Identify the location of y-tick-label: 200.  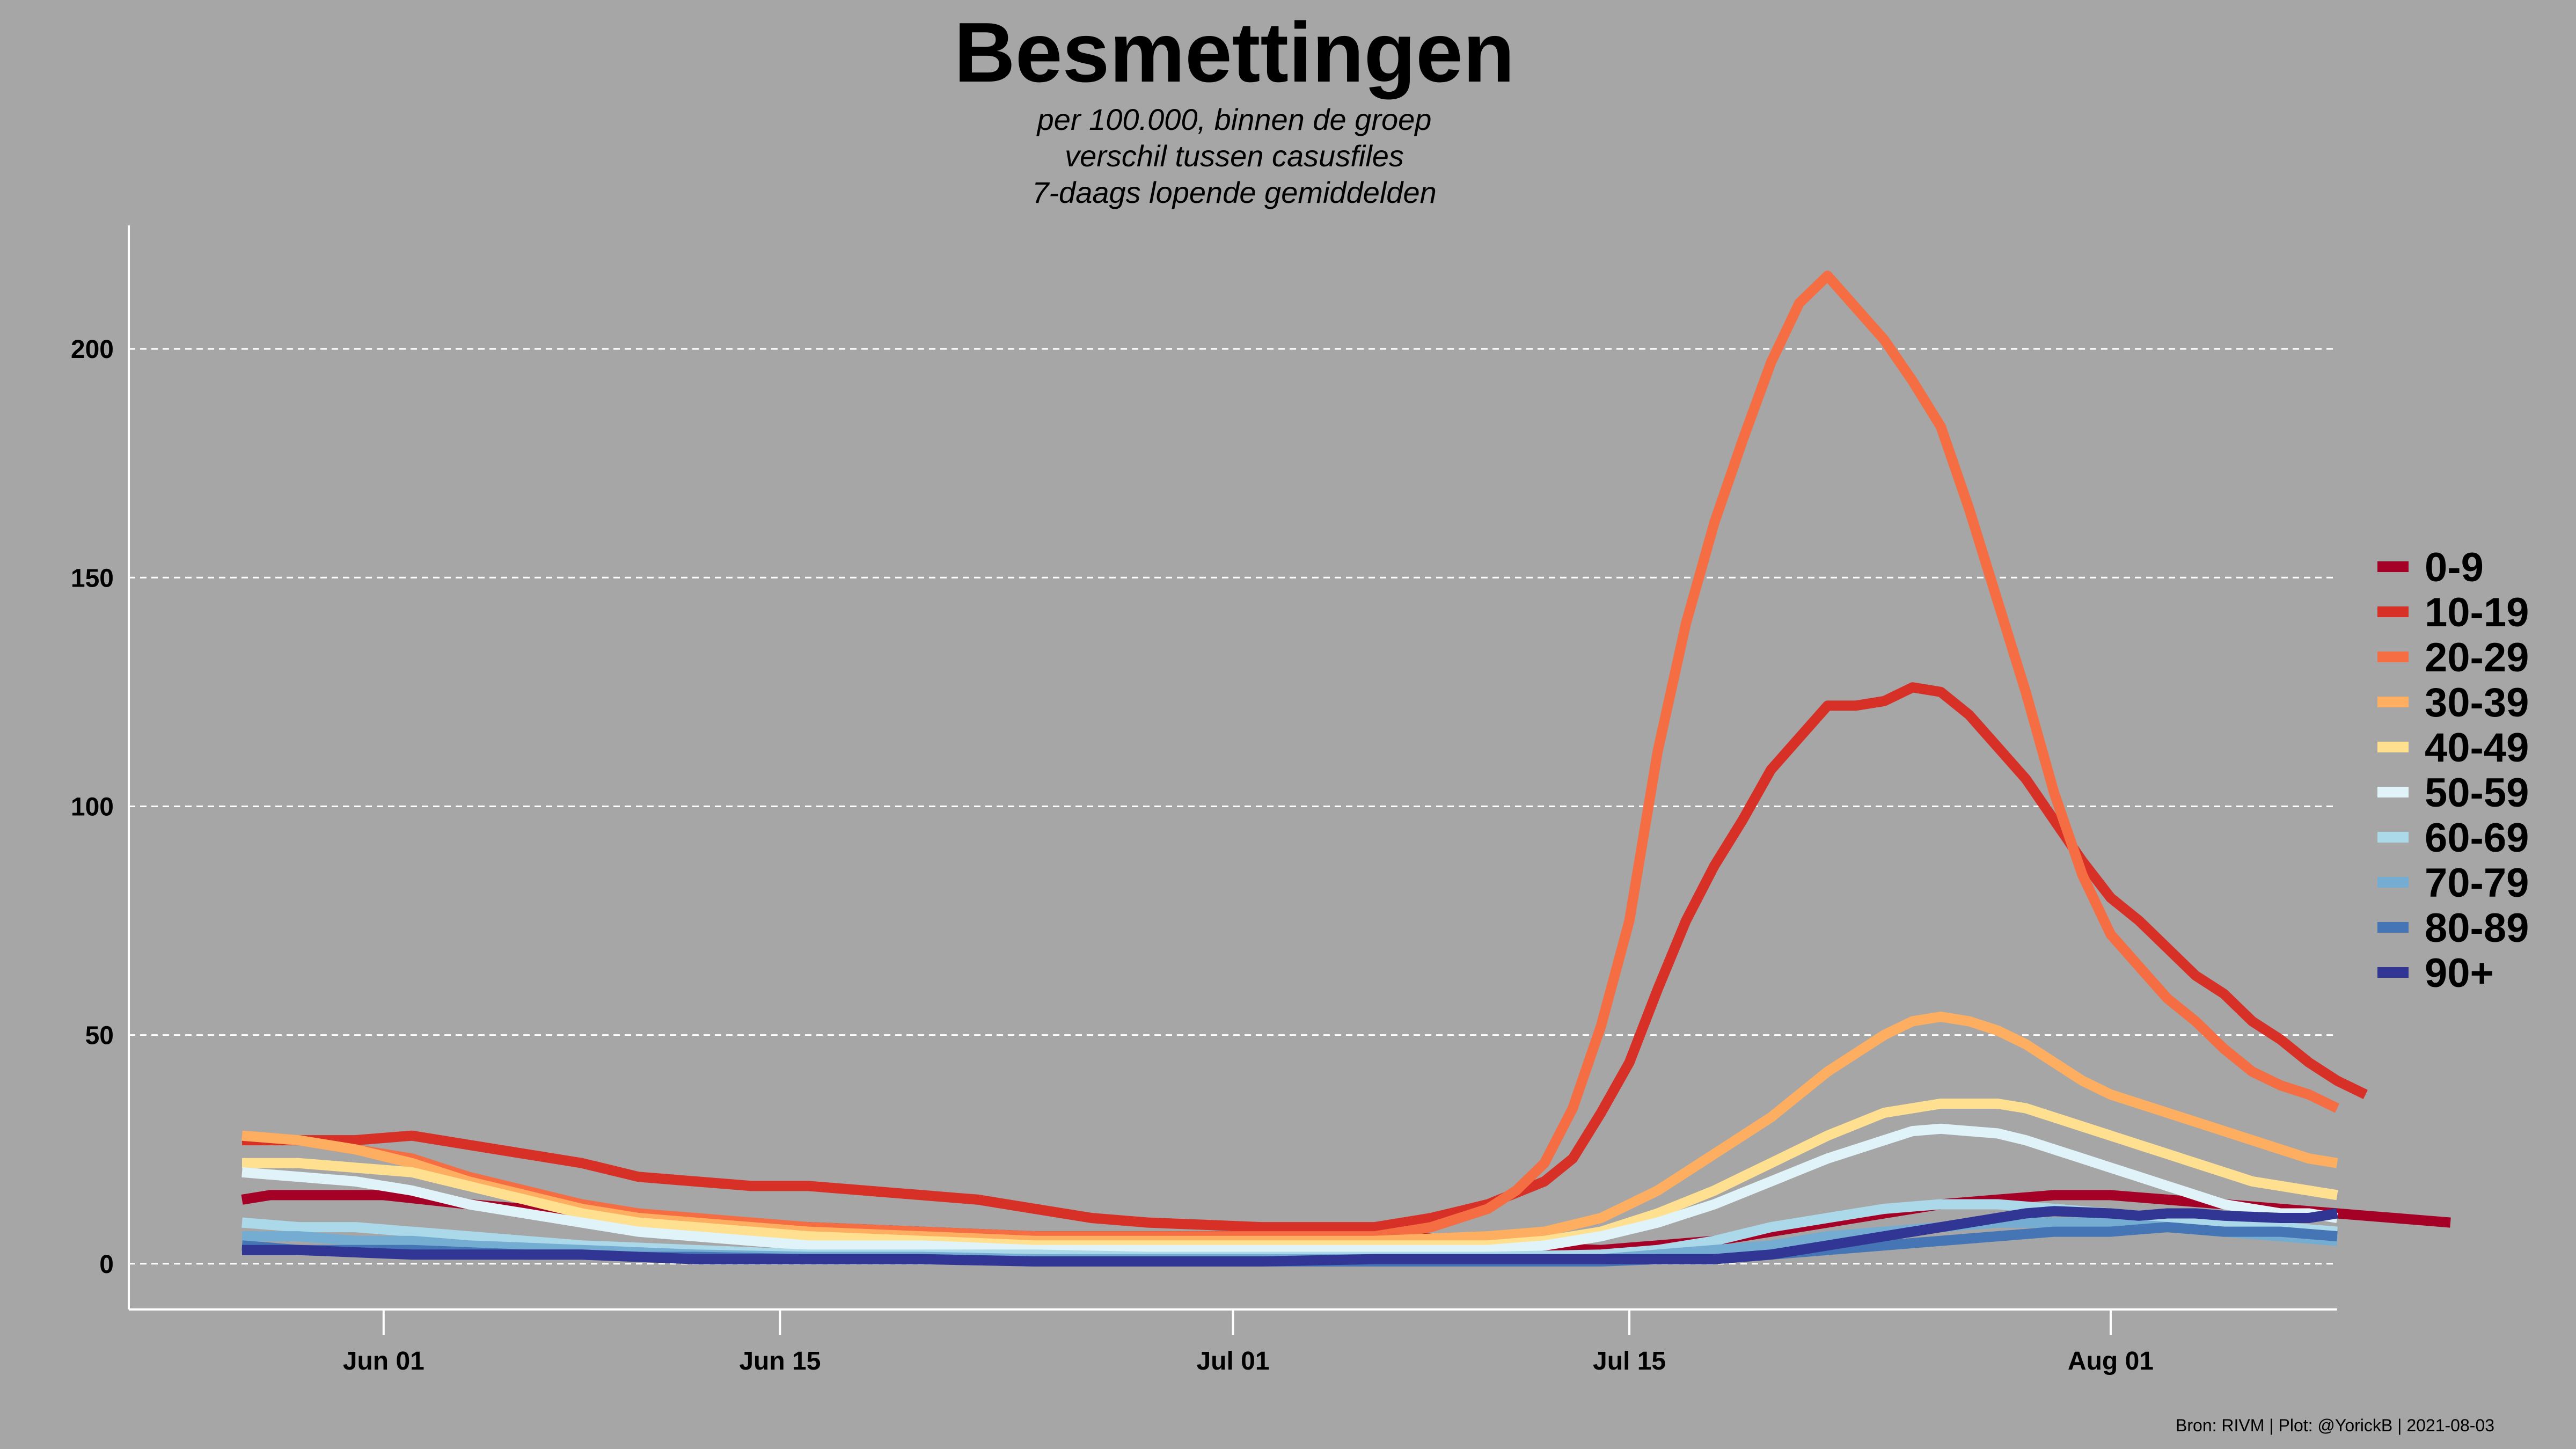
(92, 349).